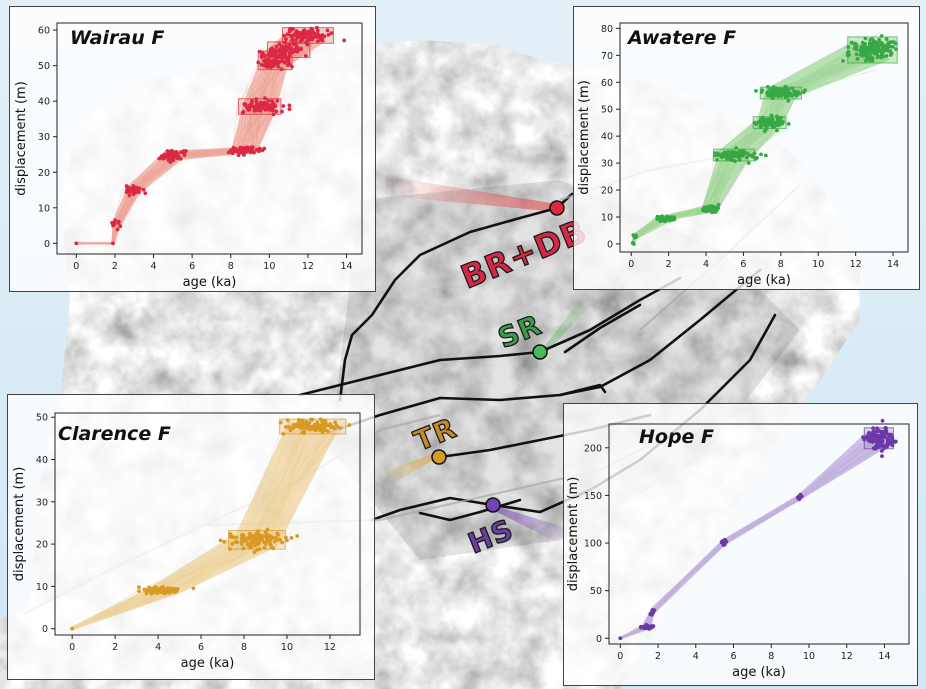  What do you see at coordinates (734, 656) in the screenshot?
I see `hope-xtick-label: 6` at bounding box center [734, 656].